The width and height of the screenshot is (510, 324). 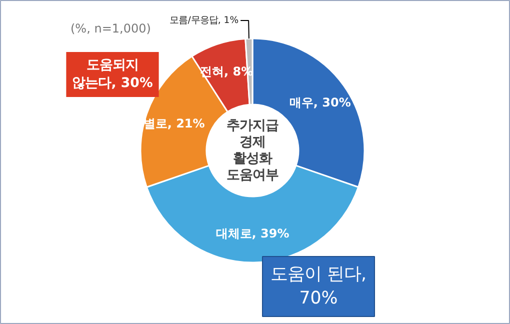 I want to click on text: 추가지급 경제 활성화 도움여부, so click(x=252, y=150).